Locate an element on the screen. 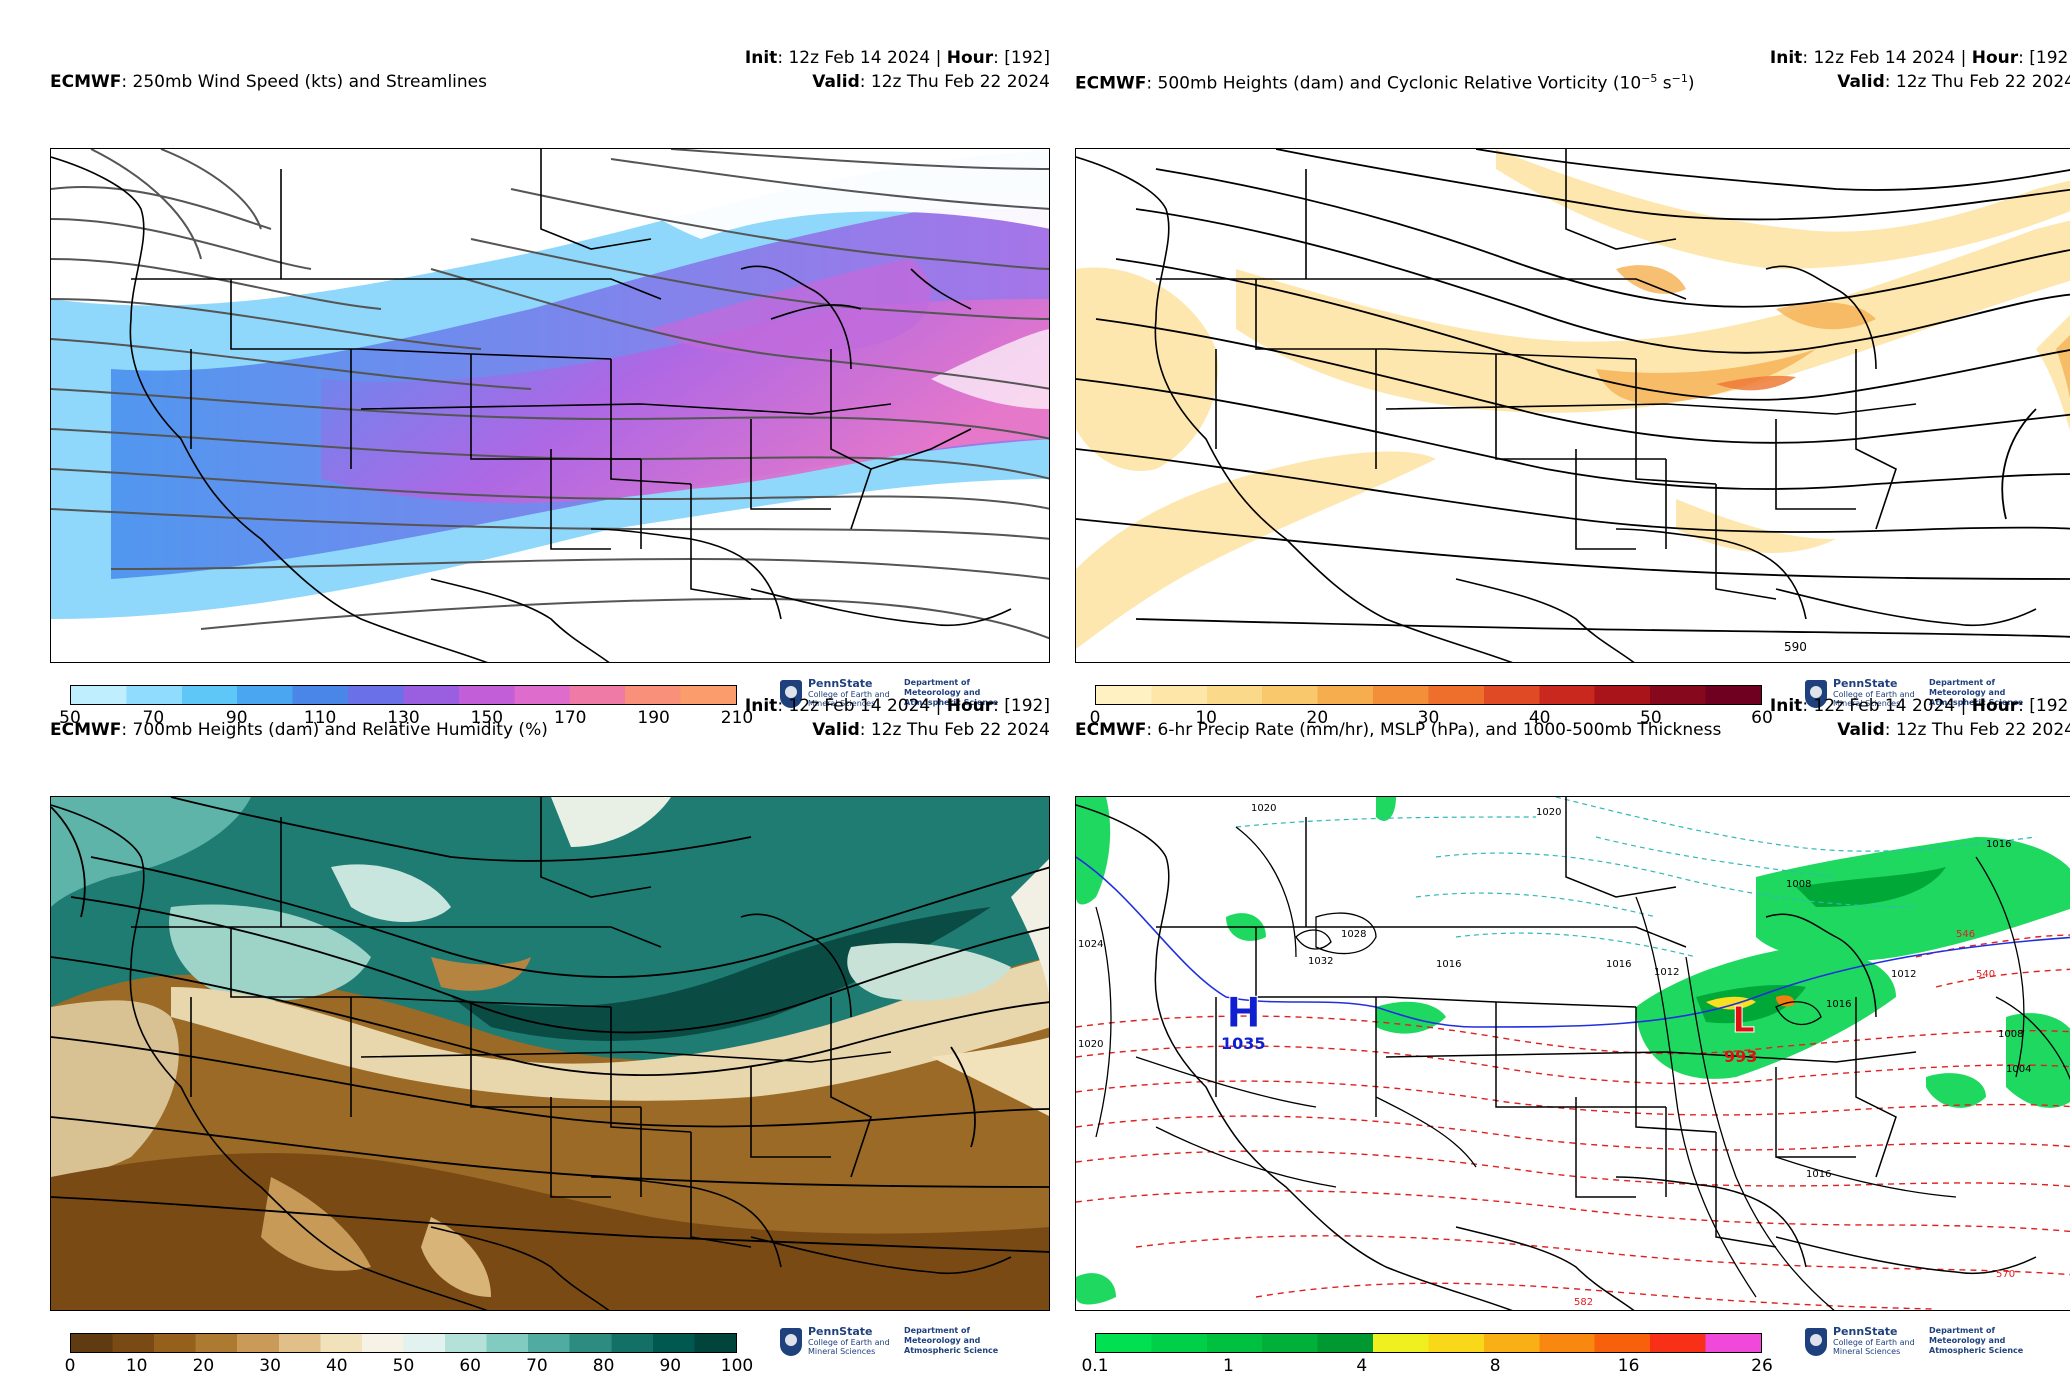  colorbar-tick-label: 0.1 is located at coordinates (1095, 1366).